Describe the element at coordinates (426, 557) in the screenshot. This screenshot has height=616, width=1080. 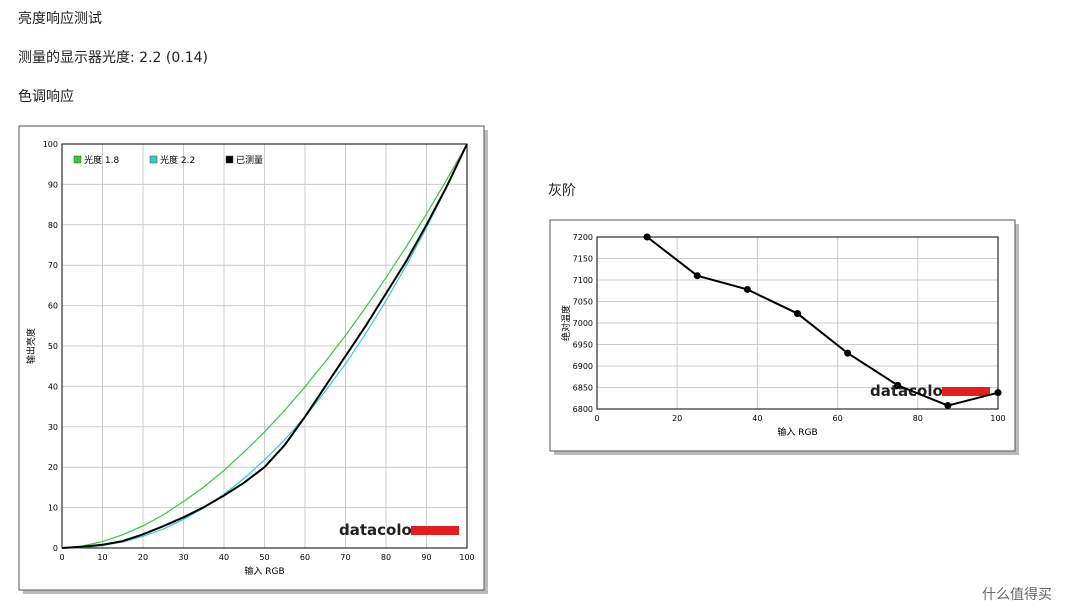
I see `x-tick-label: 90` at that location.